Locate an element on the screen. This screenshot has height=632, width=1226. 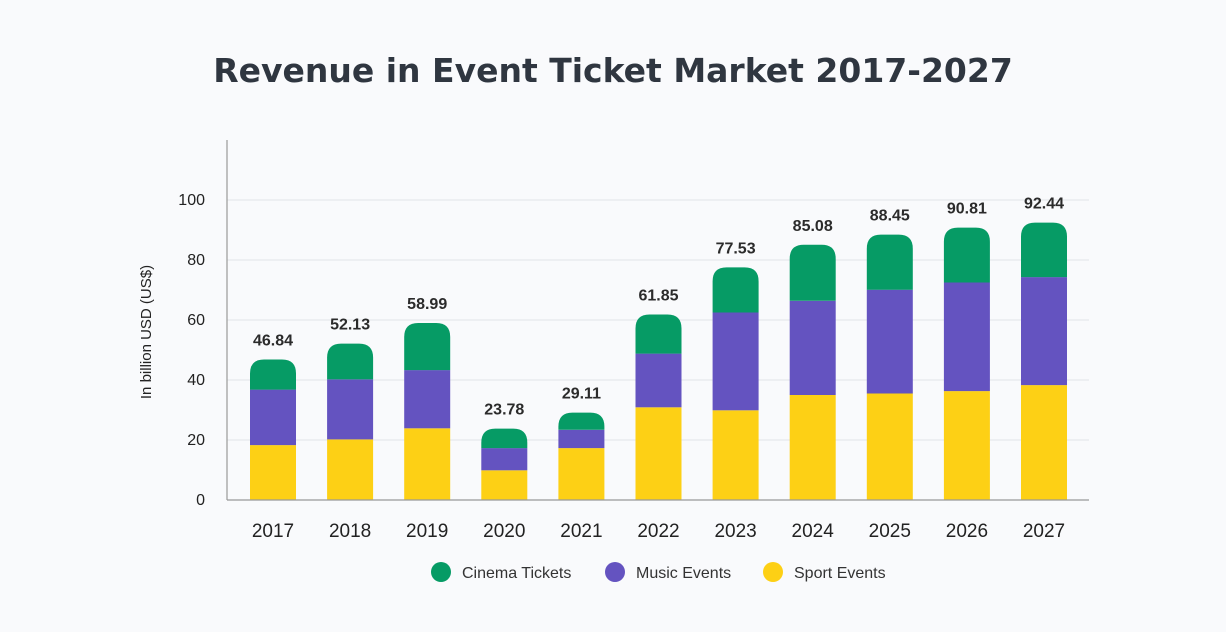
x-tick-2024: 2024 is located at coordinates (813, 531).